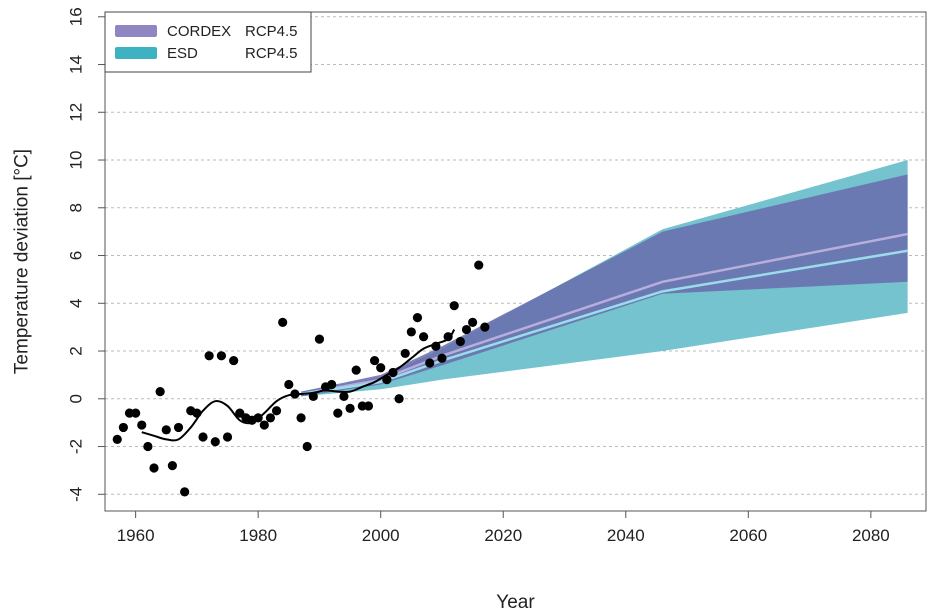  What do you see at coordinates (76, 446) in the screenshot?
I see `y-tick-label--2: -2` at bounding box center [76, 446].